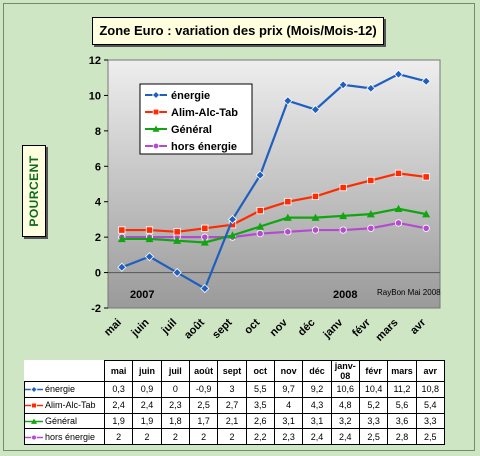  Describe the element at coordinates (194, 328) in the screenshot. I see `x-tick-label: août` at that location.